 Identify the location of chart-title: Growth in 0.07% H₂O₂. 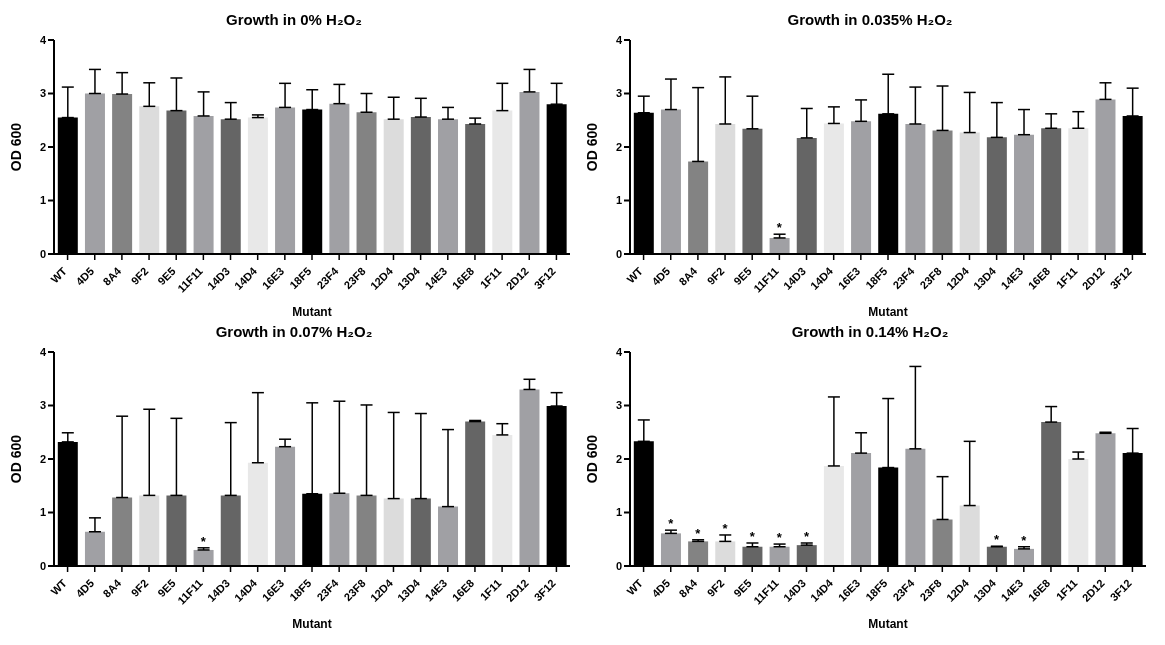
(294, 332).